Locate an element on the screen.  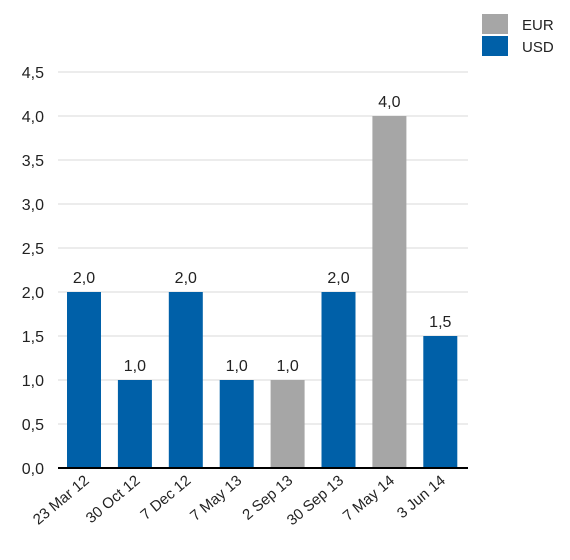
y-tick-label: 1,5 is located at coordinates (33, 337).